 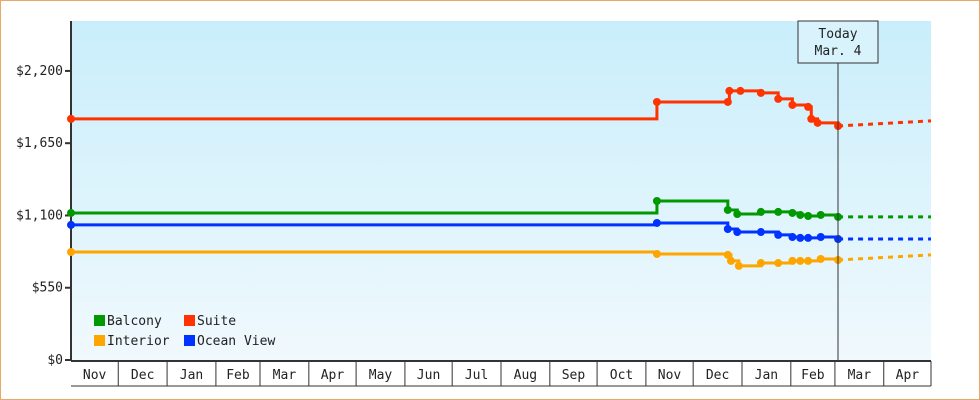 I want to click on y-tick-label: $1,650, so click(x=39, y=143).